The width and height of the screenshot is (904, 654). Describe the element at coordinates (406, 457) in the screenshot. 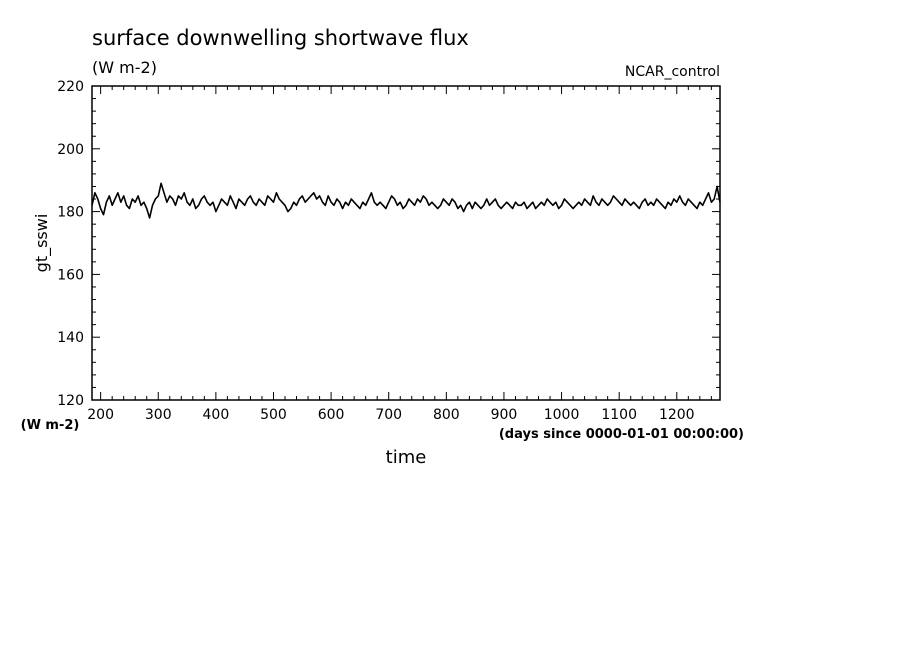

I see `x-axis-label: time` at that location.